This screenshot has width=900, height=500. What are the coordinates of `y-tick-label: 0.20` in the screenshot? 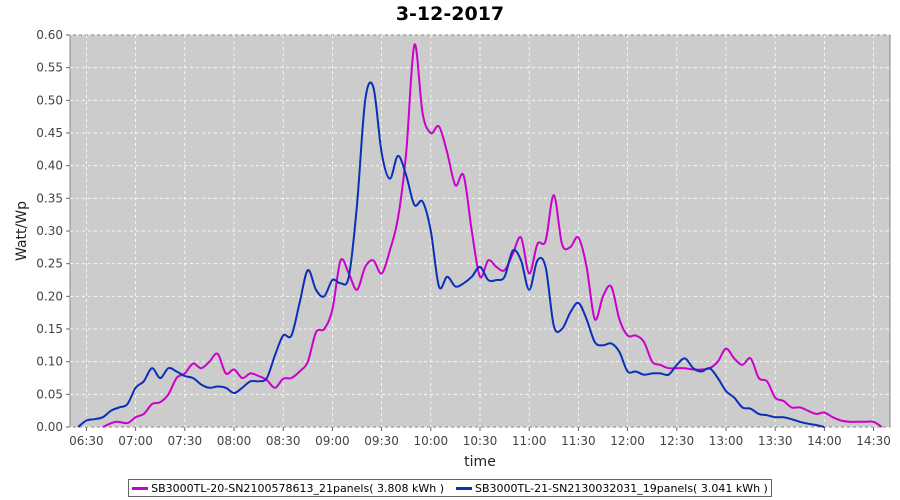 It's located at (49, 296).